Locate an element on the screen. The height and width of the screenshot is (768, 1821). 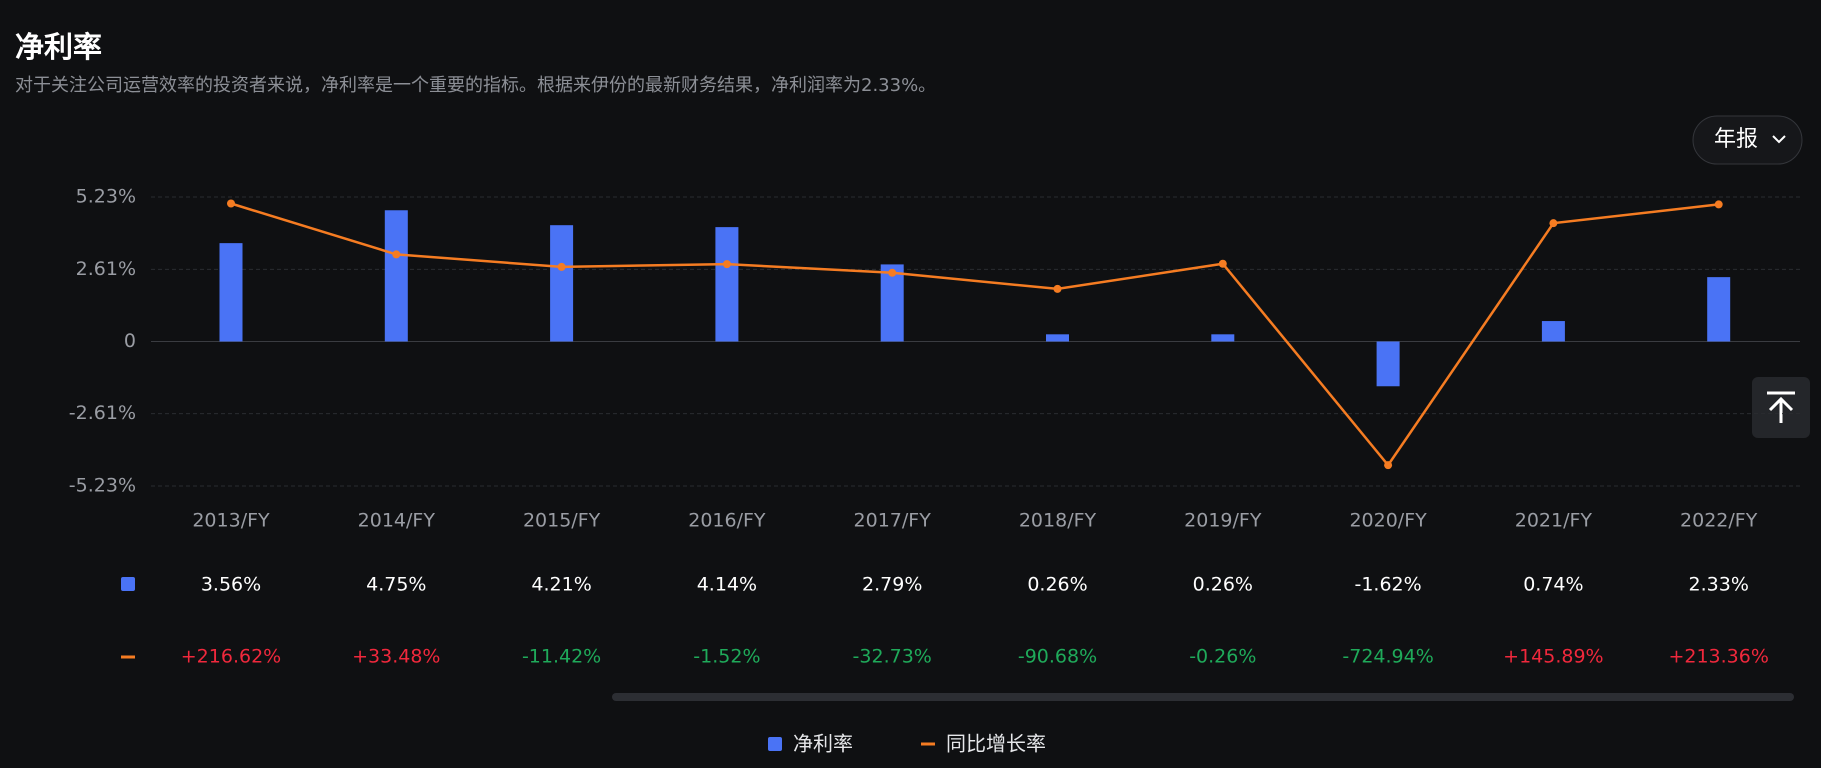
value-label: -90.68% is located at coordinates (1057, 657).